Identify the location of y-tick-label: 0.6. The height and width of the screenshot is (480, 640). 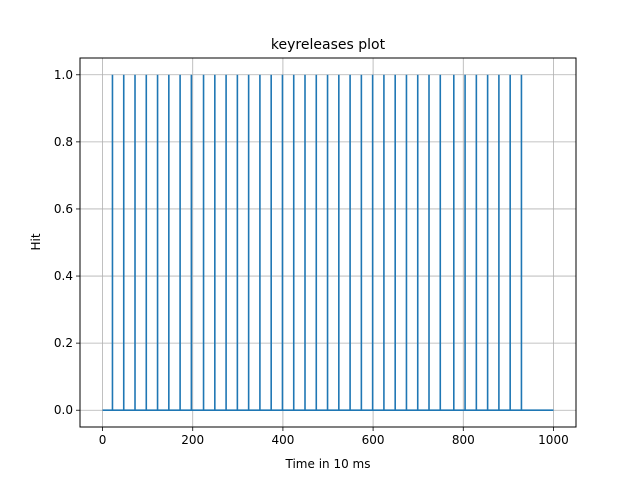
(63, 209).